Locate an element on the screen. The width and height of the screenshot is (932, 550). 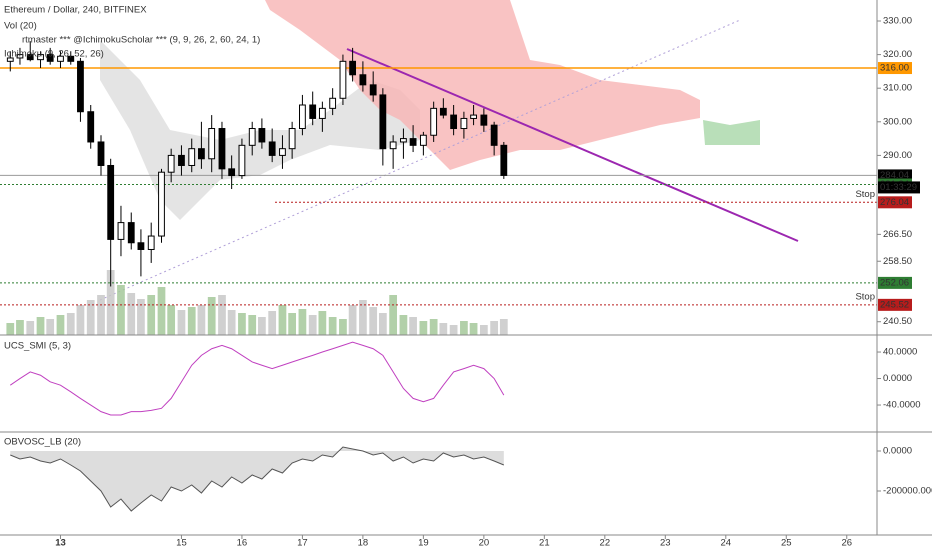
ichimoku-cloud is located at coordinates (482, 85).